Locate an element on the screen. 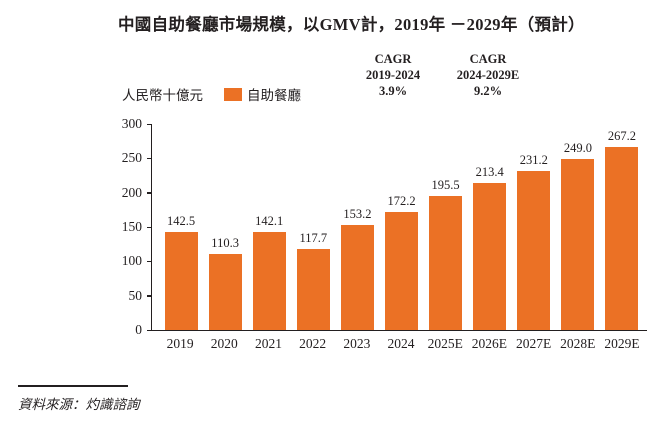 The image size is (660, 428). x-axis-label: 2027E is located at coordinates (533, 343).